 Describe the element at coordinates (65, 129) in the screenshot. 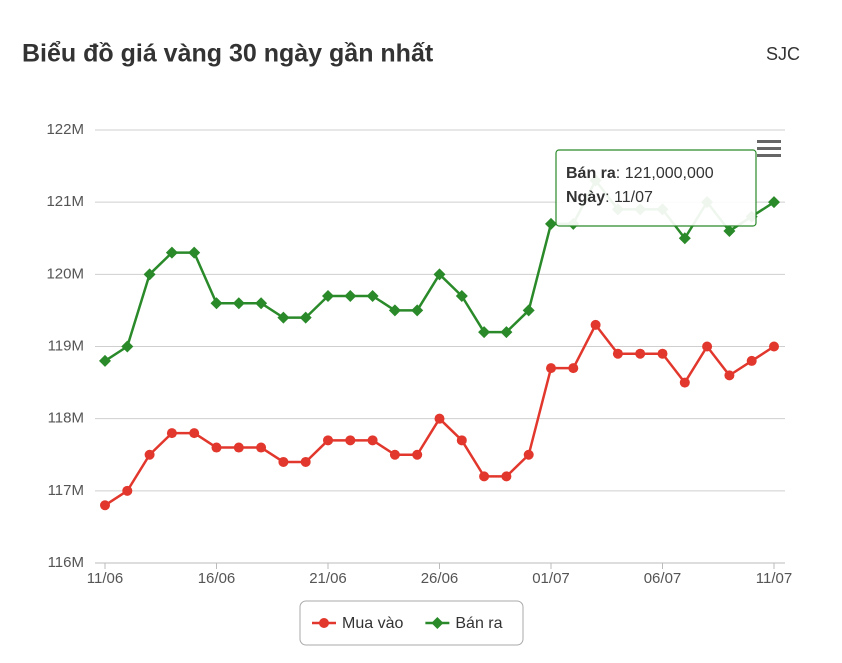

I see `y-tick-label: 122M` at that location.